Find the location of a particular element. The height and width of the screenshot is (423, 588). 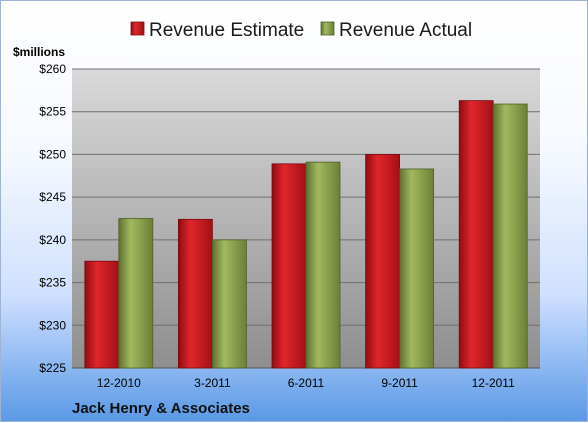

y-tick-label: $235 is located at coordinates (52, 283).